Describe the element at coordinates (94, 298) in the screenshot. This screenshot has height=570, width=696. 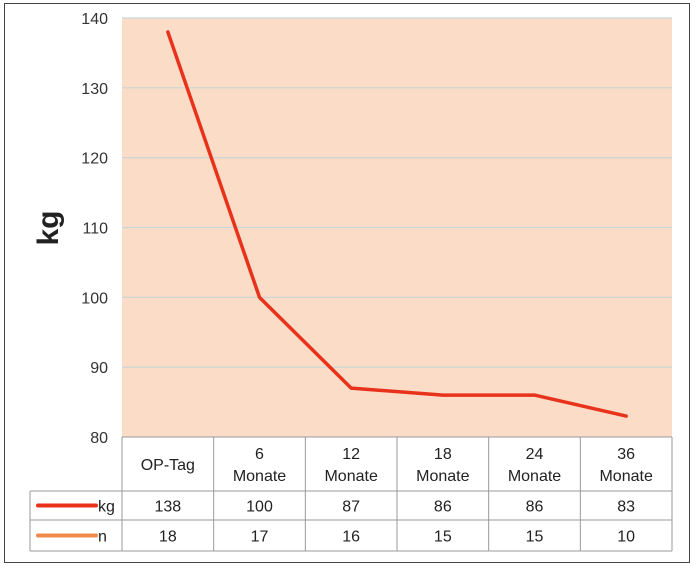
I see `y-tick-label: 100` at that location.